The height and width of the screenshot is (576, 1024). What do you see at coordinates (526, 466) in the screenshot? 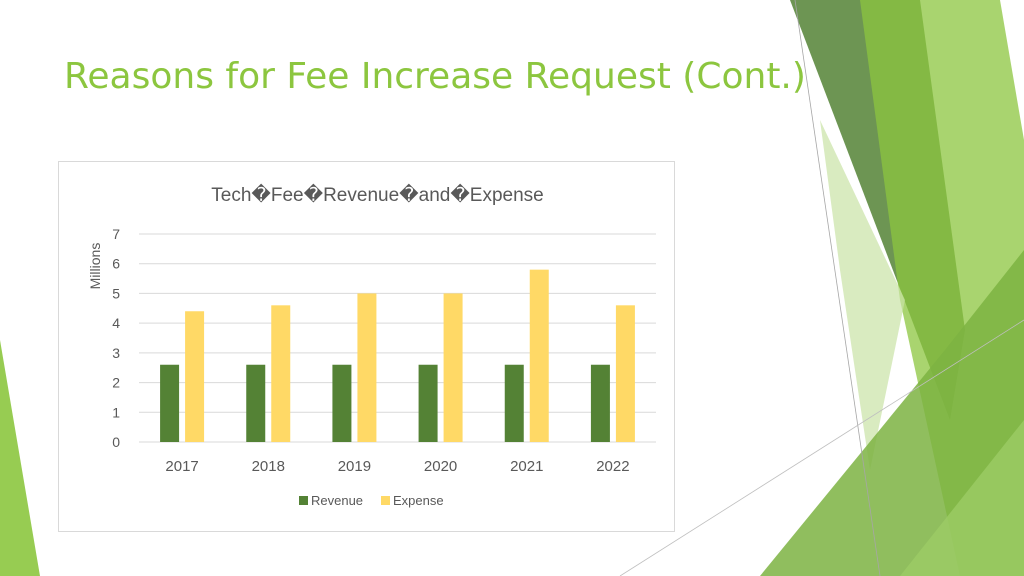
I see `x-tick-label: 2021` at bounding box center [526, 466].